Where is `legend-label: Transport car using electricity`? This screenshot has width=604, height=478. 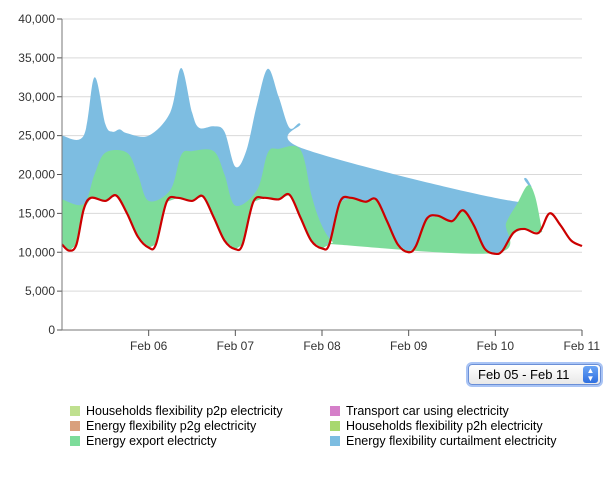
legend-label: Transport car using electricity is located at coordinates (427, 411).